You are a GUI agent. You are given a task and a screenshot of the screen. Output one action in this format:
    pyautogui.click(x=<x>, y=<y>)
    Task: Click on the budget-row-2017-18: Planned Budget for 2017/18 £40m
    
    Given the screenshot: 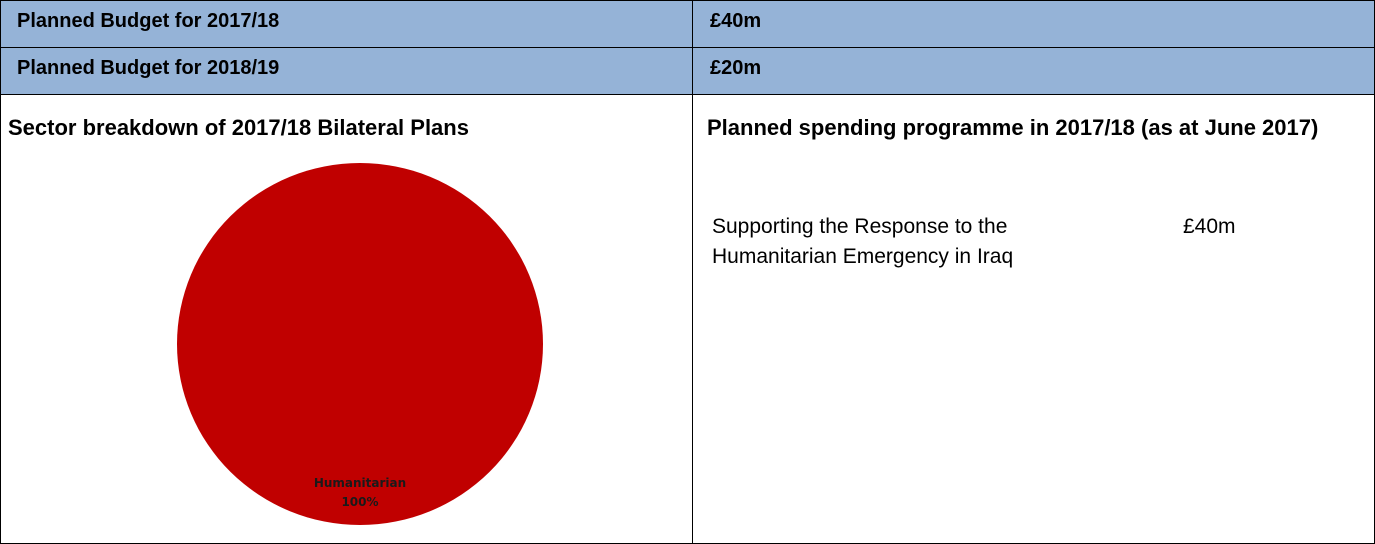 What is the action you would take?
    pyautogui.click(x=687, y=24)
    